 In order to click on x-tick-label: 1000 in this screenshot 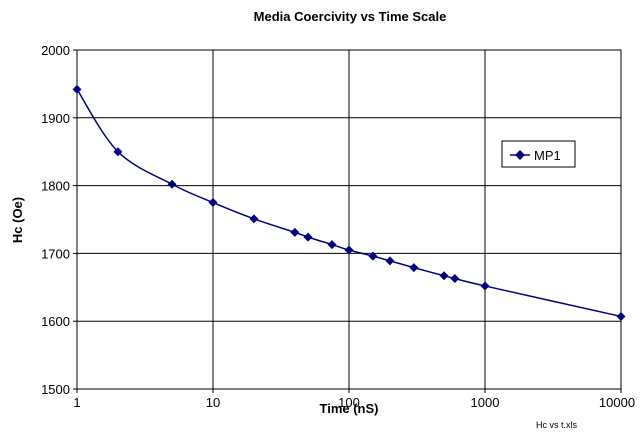, I will do `click(485, 402)`.